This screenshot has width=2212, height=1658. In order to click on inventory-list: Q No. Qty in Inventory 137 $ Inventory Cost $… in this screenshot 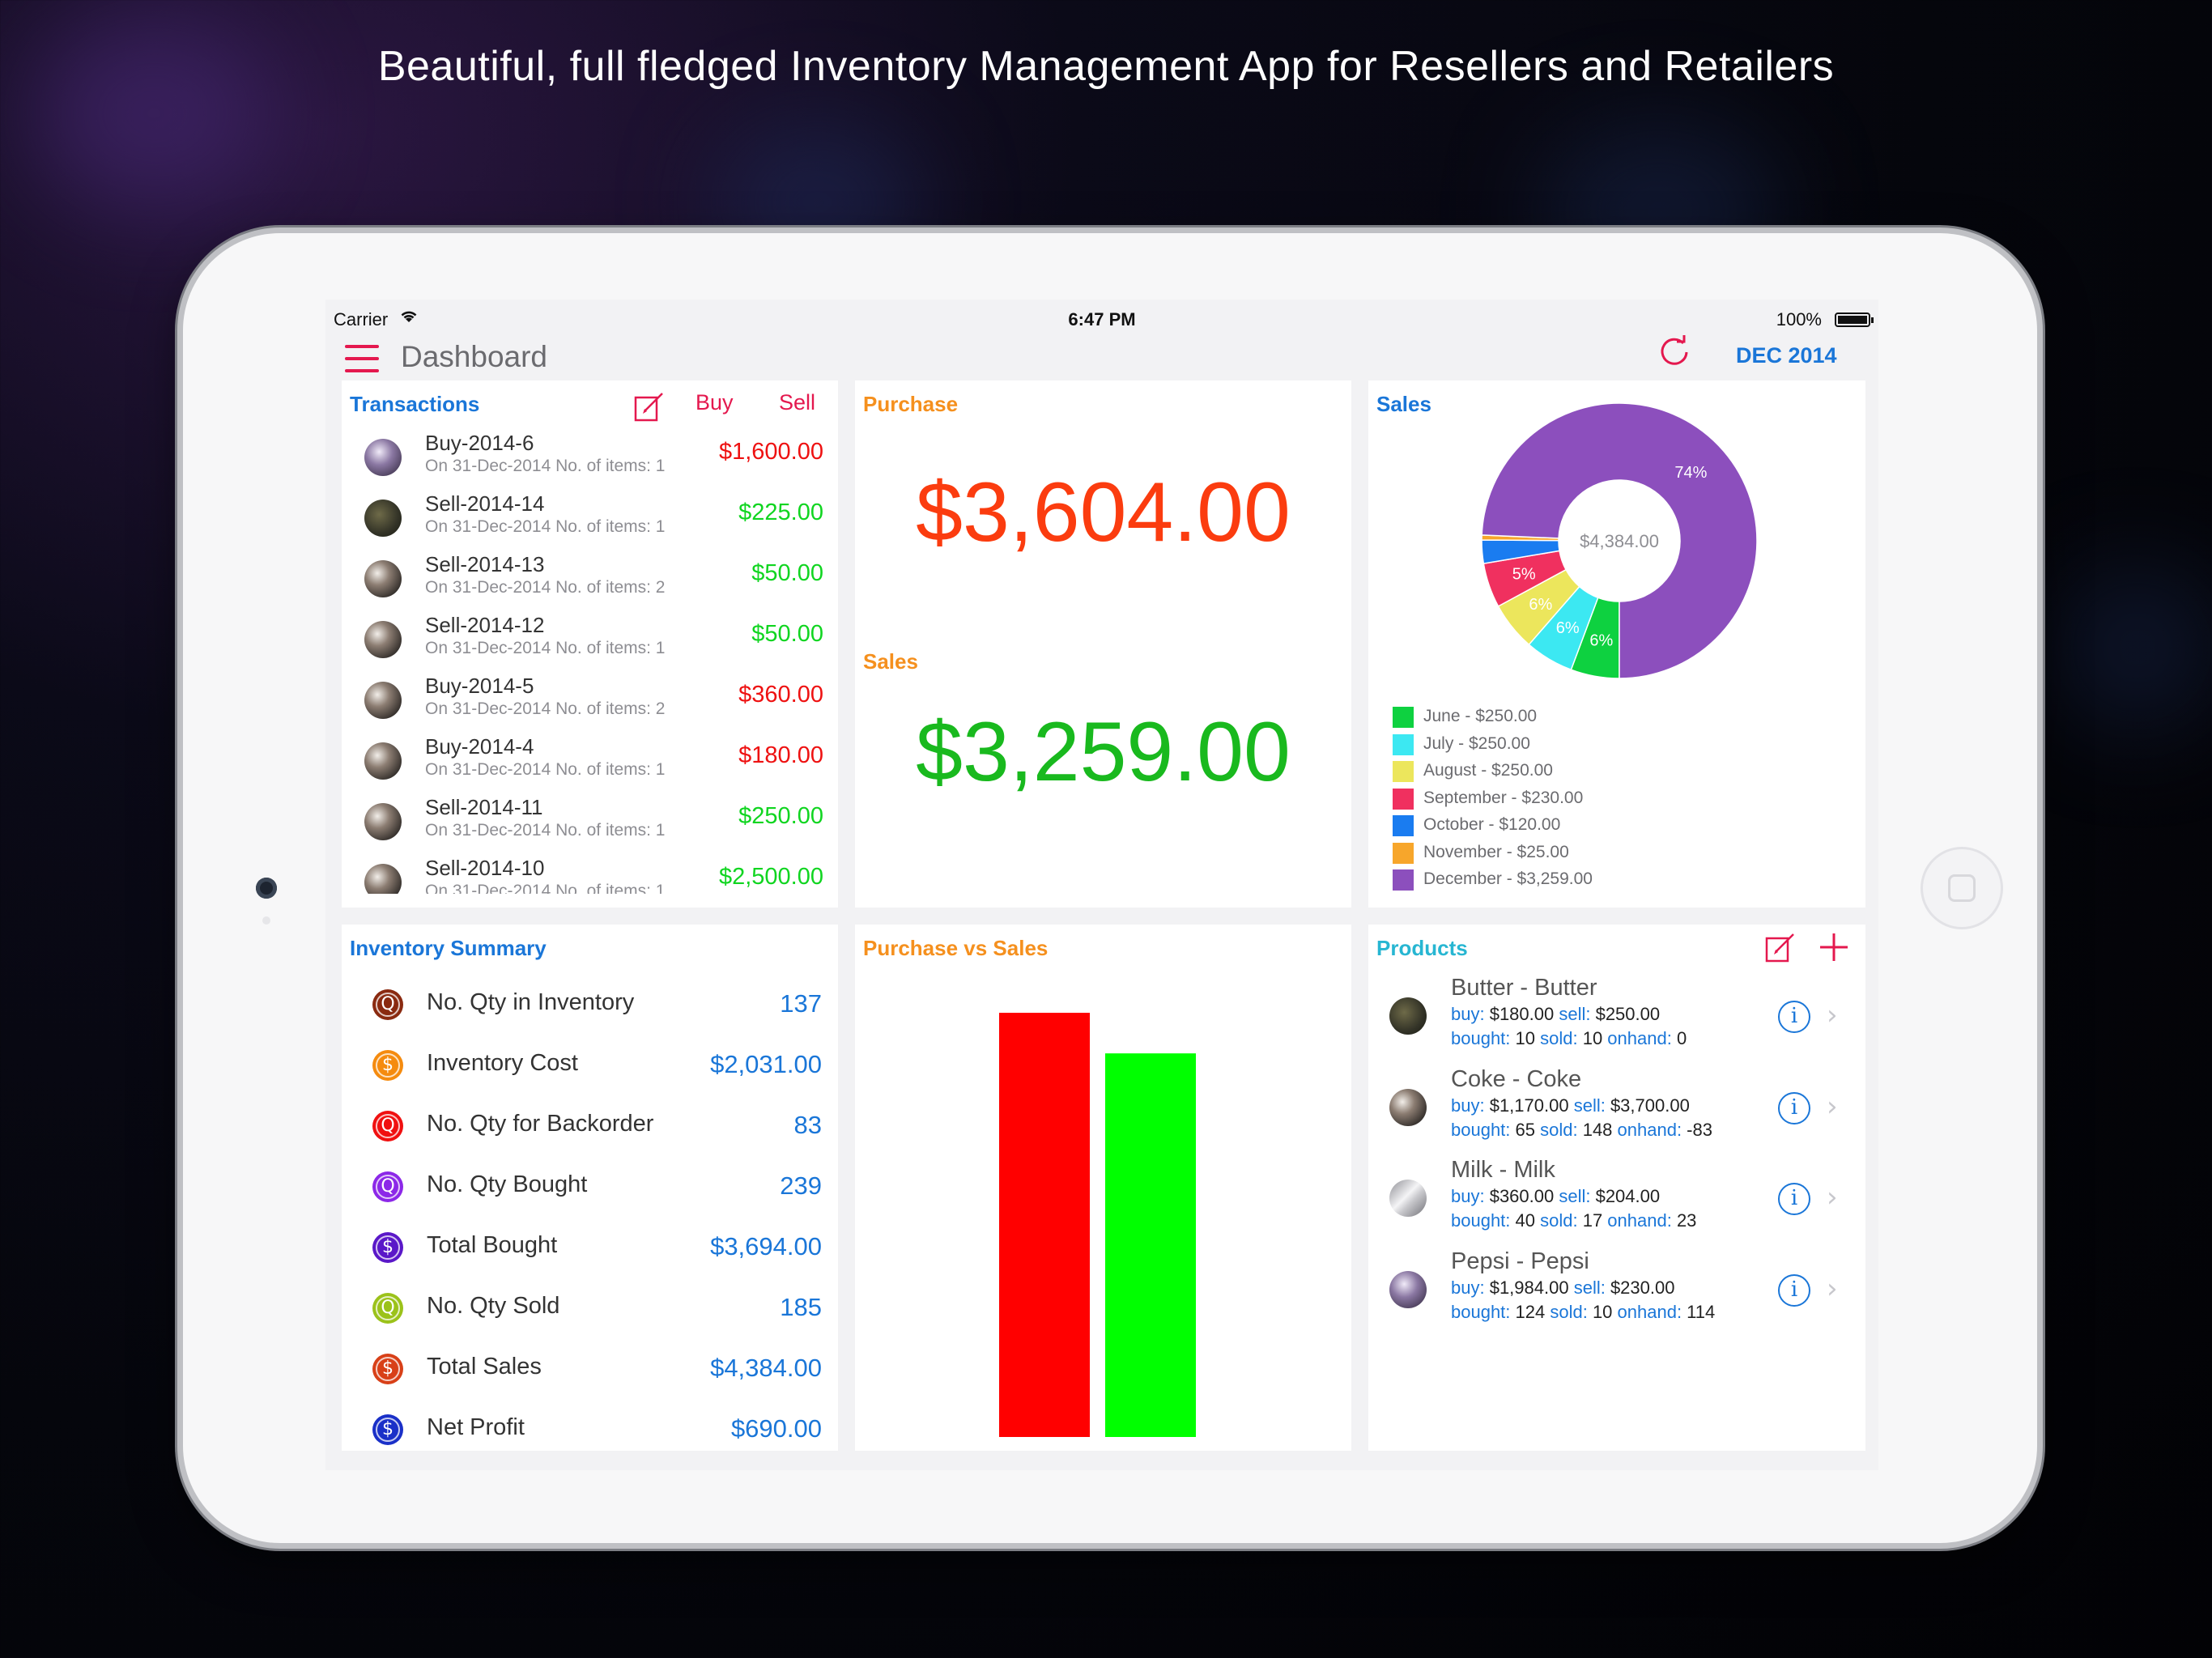, I will do `click(590, 1213)`.